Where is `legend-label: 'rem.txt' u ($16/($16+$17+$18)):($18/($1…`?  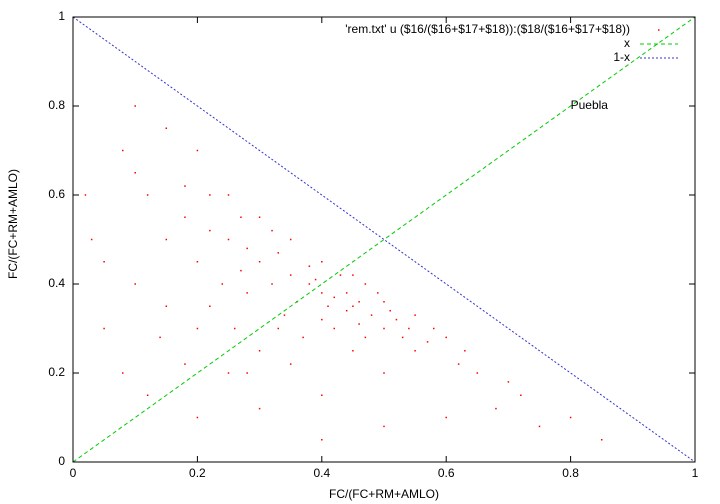 legend-label: 'rem.txt' u ($16/($16+$17+$18)):($18/($1… is located at coordinates (487, 29).